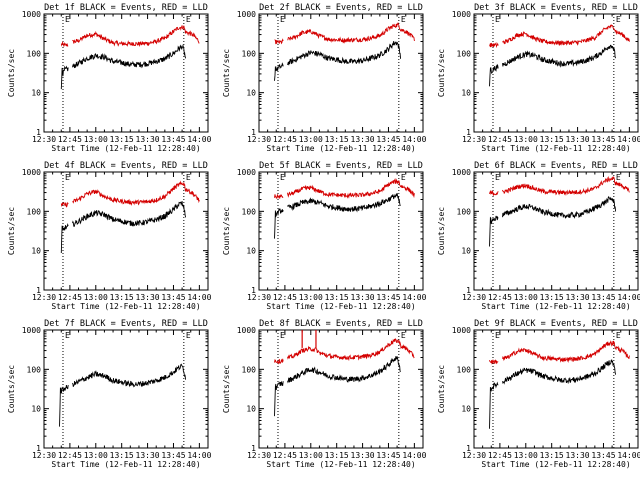 The image size is (640, 480). I want to click on panel-title: Det 9f BLACK = Events, RED = LLD, so click(556, 324).